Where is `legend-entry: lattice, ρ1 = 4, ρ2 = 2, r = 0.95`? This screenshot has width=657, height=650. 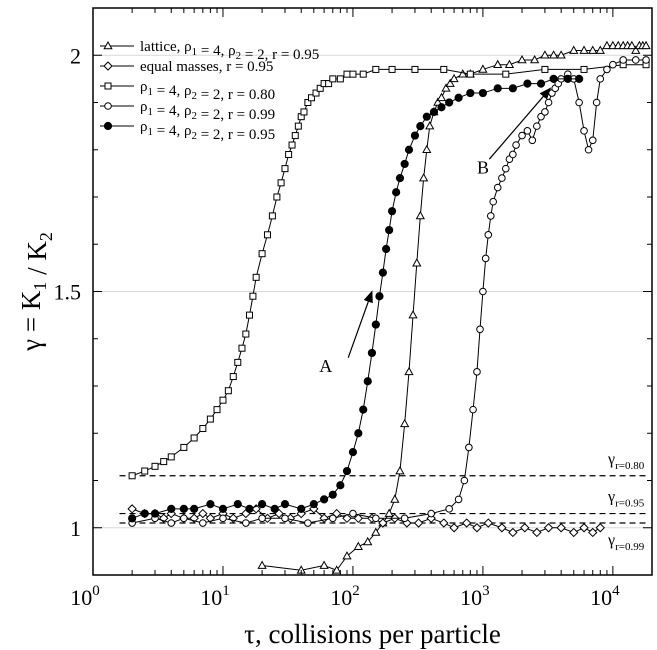 legend-entry: lattice, ρ1 = 4, ρ2 = 2, r = 0.95 is located at coordinates (209, 51).